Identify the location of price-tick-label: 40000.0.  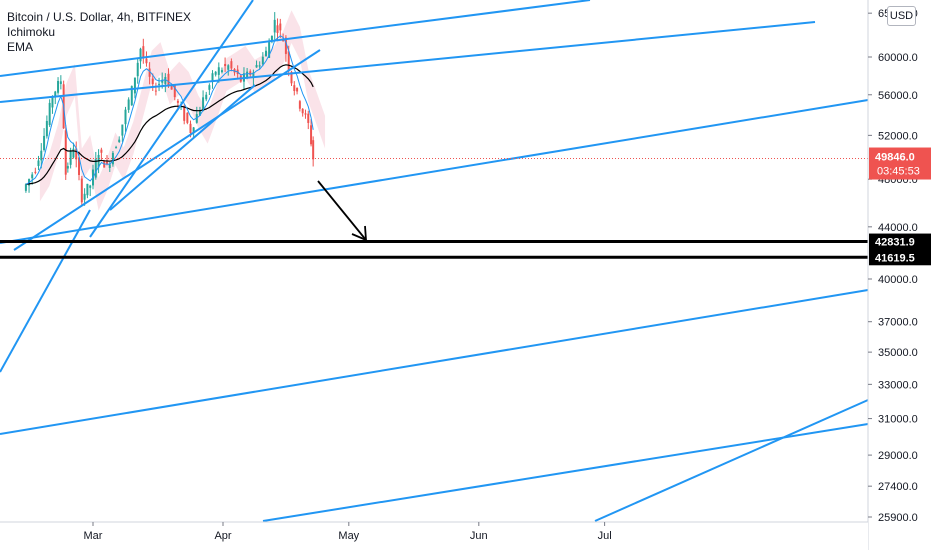
(898, 280).